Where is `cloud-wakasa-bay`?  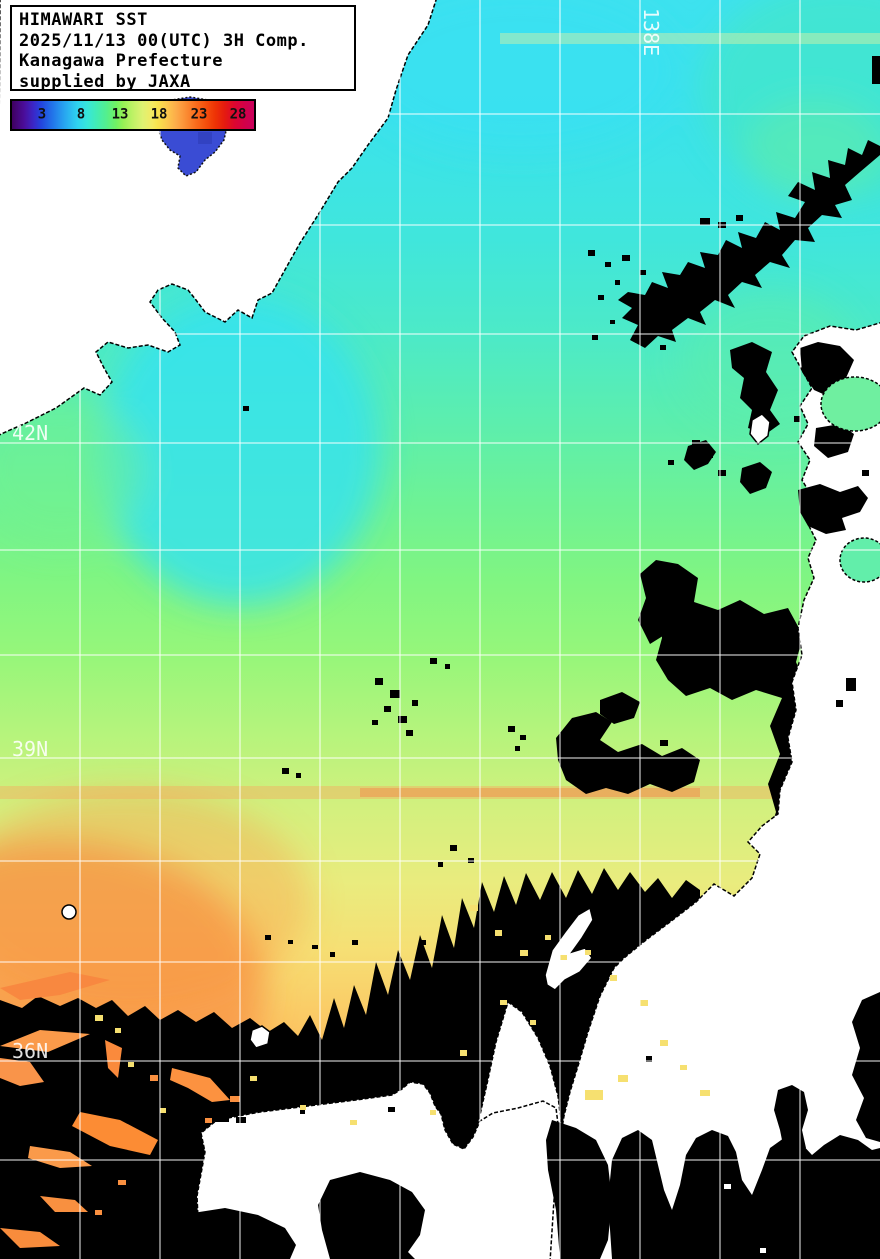
cloud-wakasa-bay is located at coordinates (455, 1128).